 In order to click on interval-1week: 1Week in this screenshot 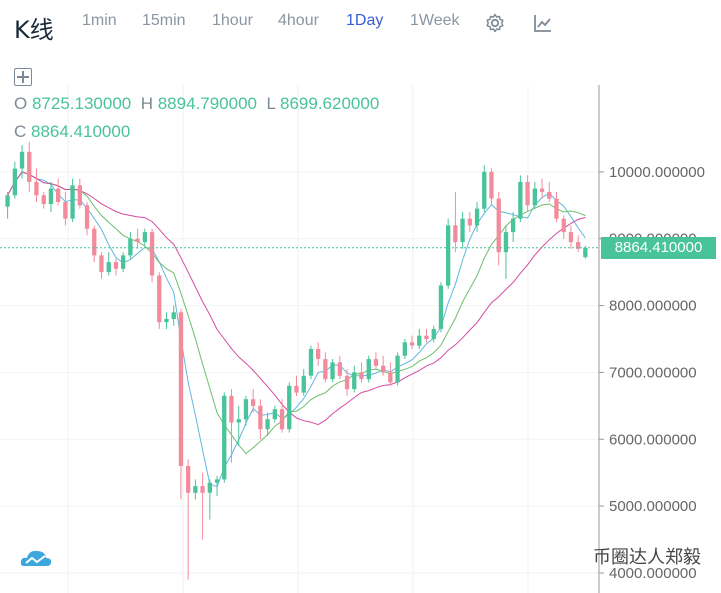, I will do `click(435, 20)`.